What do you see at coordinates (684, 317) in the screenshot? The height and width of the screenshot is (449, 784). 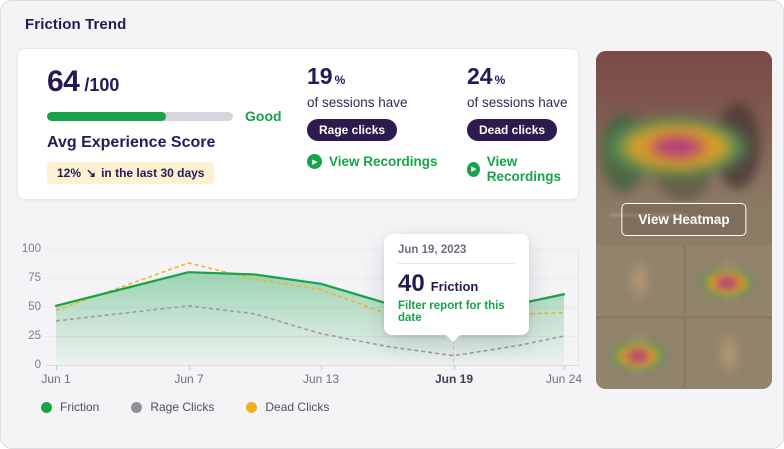 I see `heatmap-product-grid` at bounding box center [684, 317].